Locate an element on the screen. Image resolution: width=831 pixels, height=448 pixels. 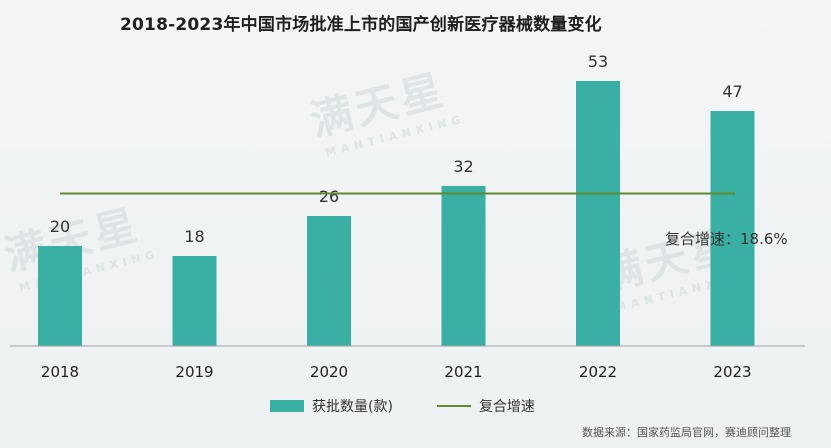
legend-bar-swatch is located at coordinates (287, 406).